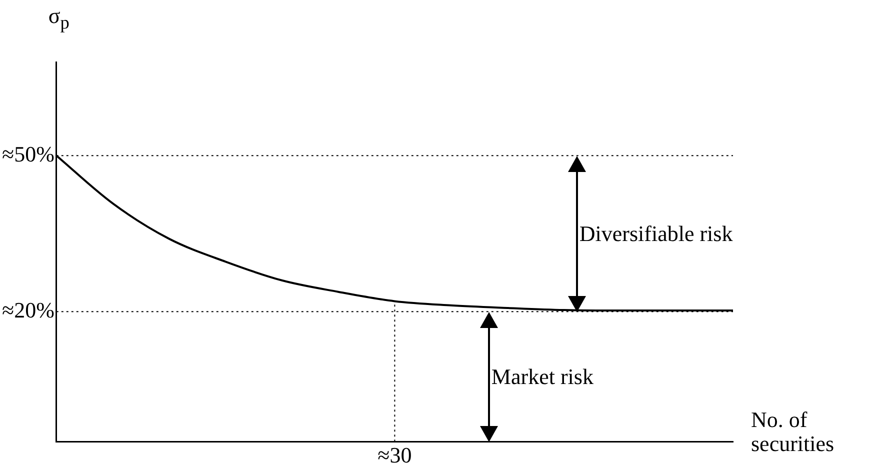  Describe the element at coordinates (395, 455) in the screenshot. I see `x-tick-label: ≈30` at that location.